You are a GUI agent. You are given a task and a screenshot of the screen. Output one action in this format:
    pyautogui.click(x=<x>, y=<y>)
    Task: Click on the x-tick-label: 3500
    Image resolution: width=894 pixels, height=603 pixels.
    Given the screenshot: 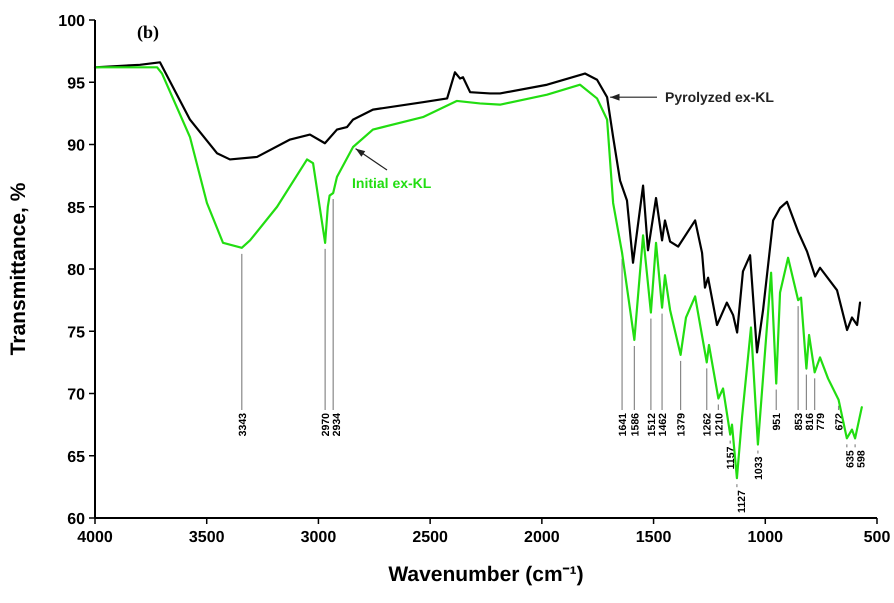 What is the action you would take?
    pyautogui.click(x=206, y=537)
    